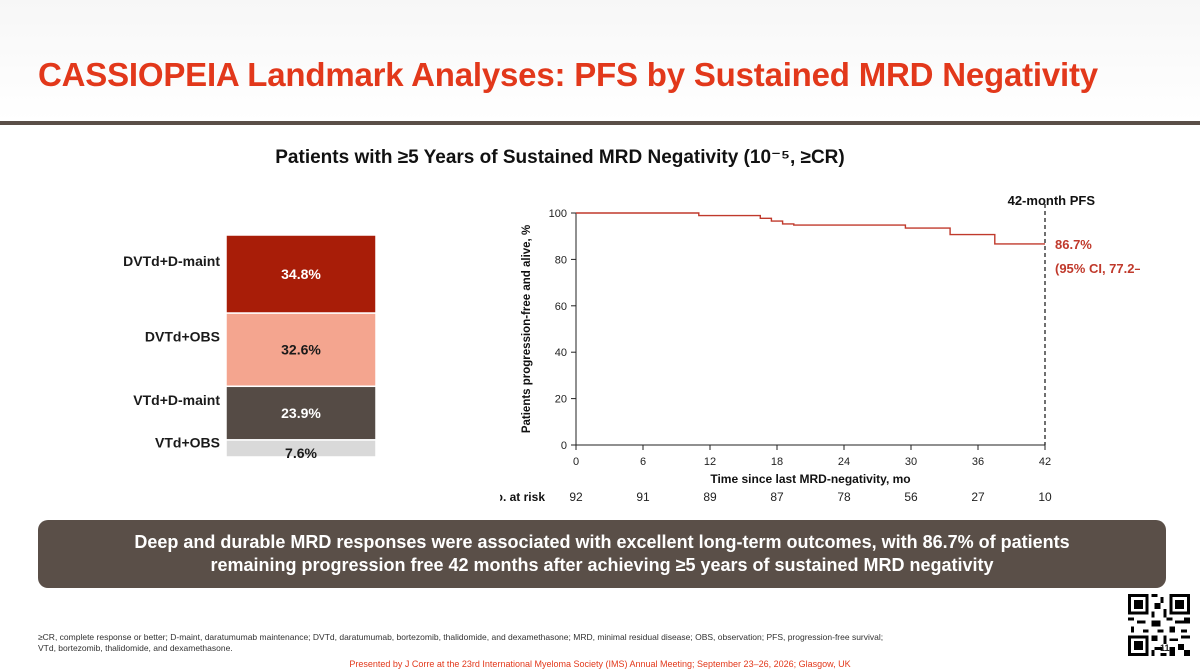 Image resolution: width=1200 pixels, height=669 pixels. Describe the element at coordinates (564, 446) in the screenshot. I see `y-tick-label: 0` at that location.